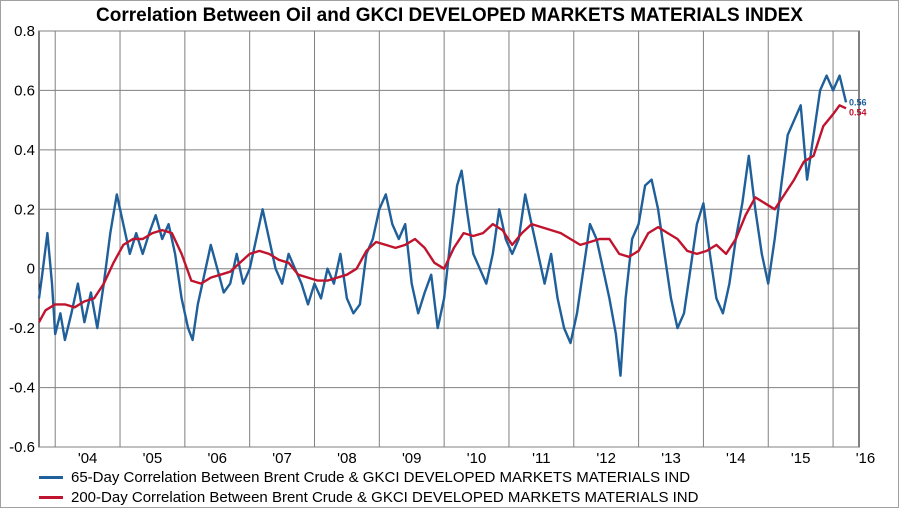 The height and width of the screenshot is (508, 899). Describe the element at coordinates (412, 458) in the screenshot. I see `x-tick-label: '09` at that location.